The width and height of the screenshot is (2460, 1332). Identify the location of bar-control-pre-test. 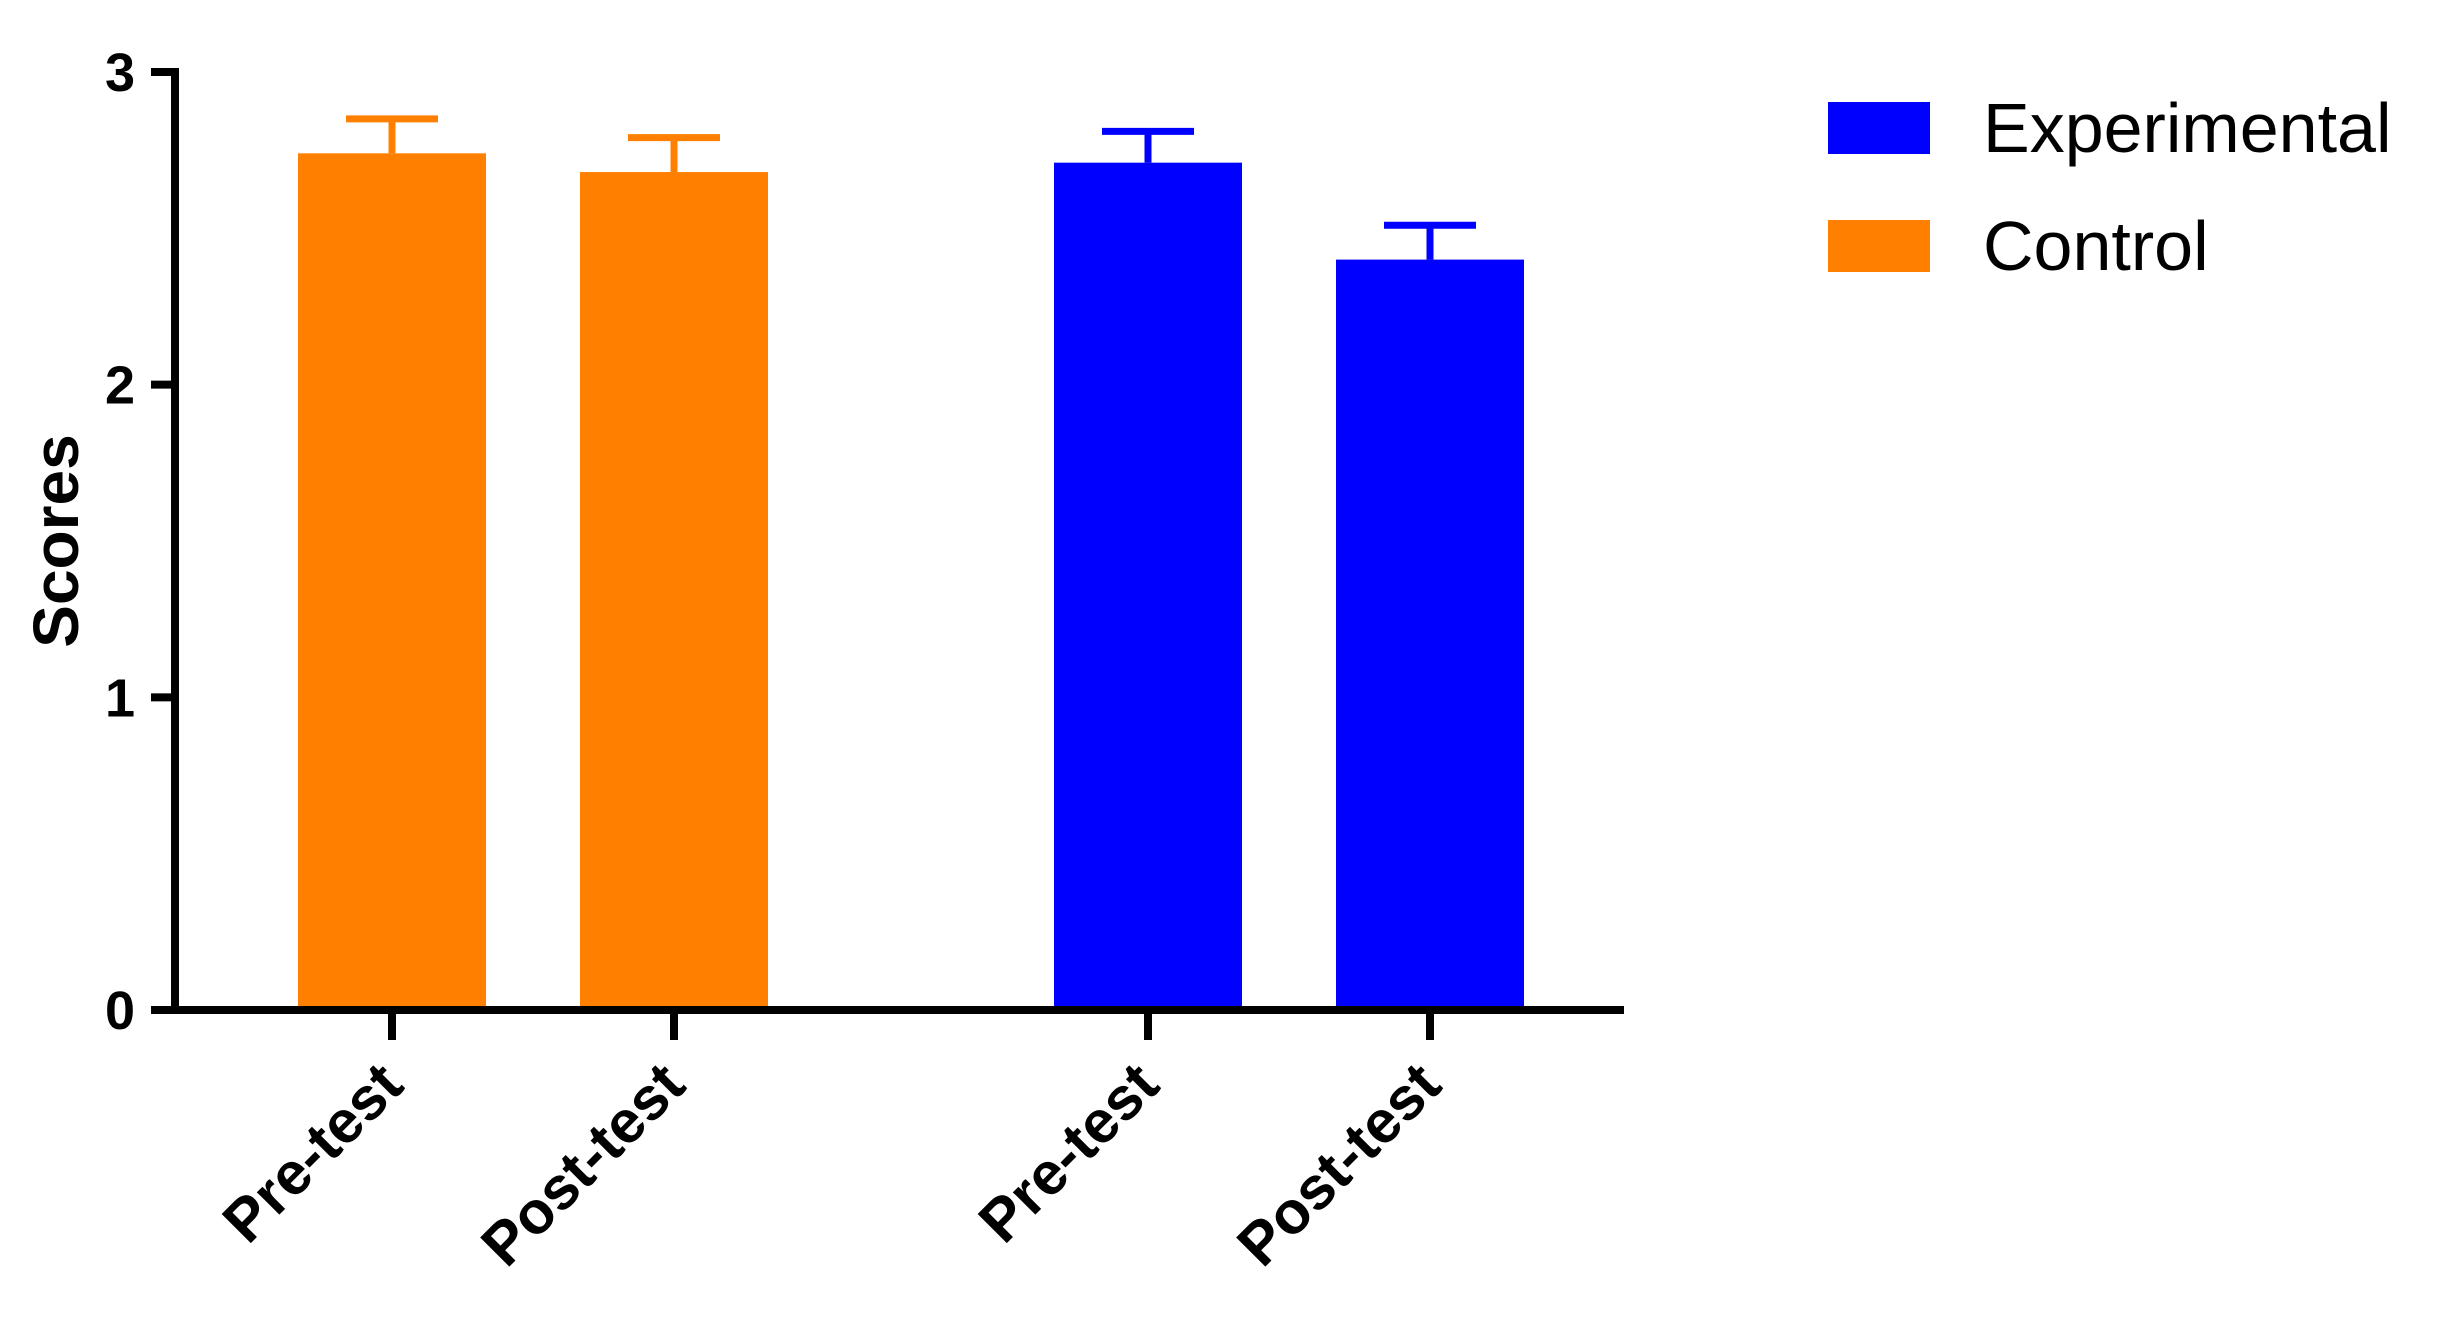
(392, 581).